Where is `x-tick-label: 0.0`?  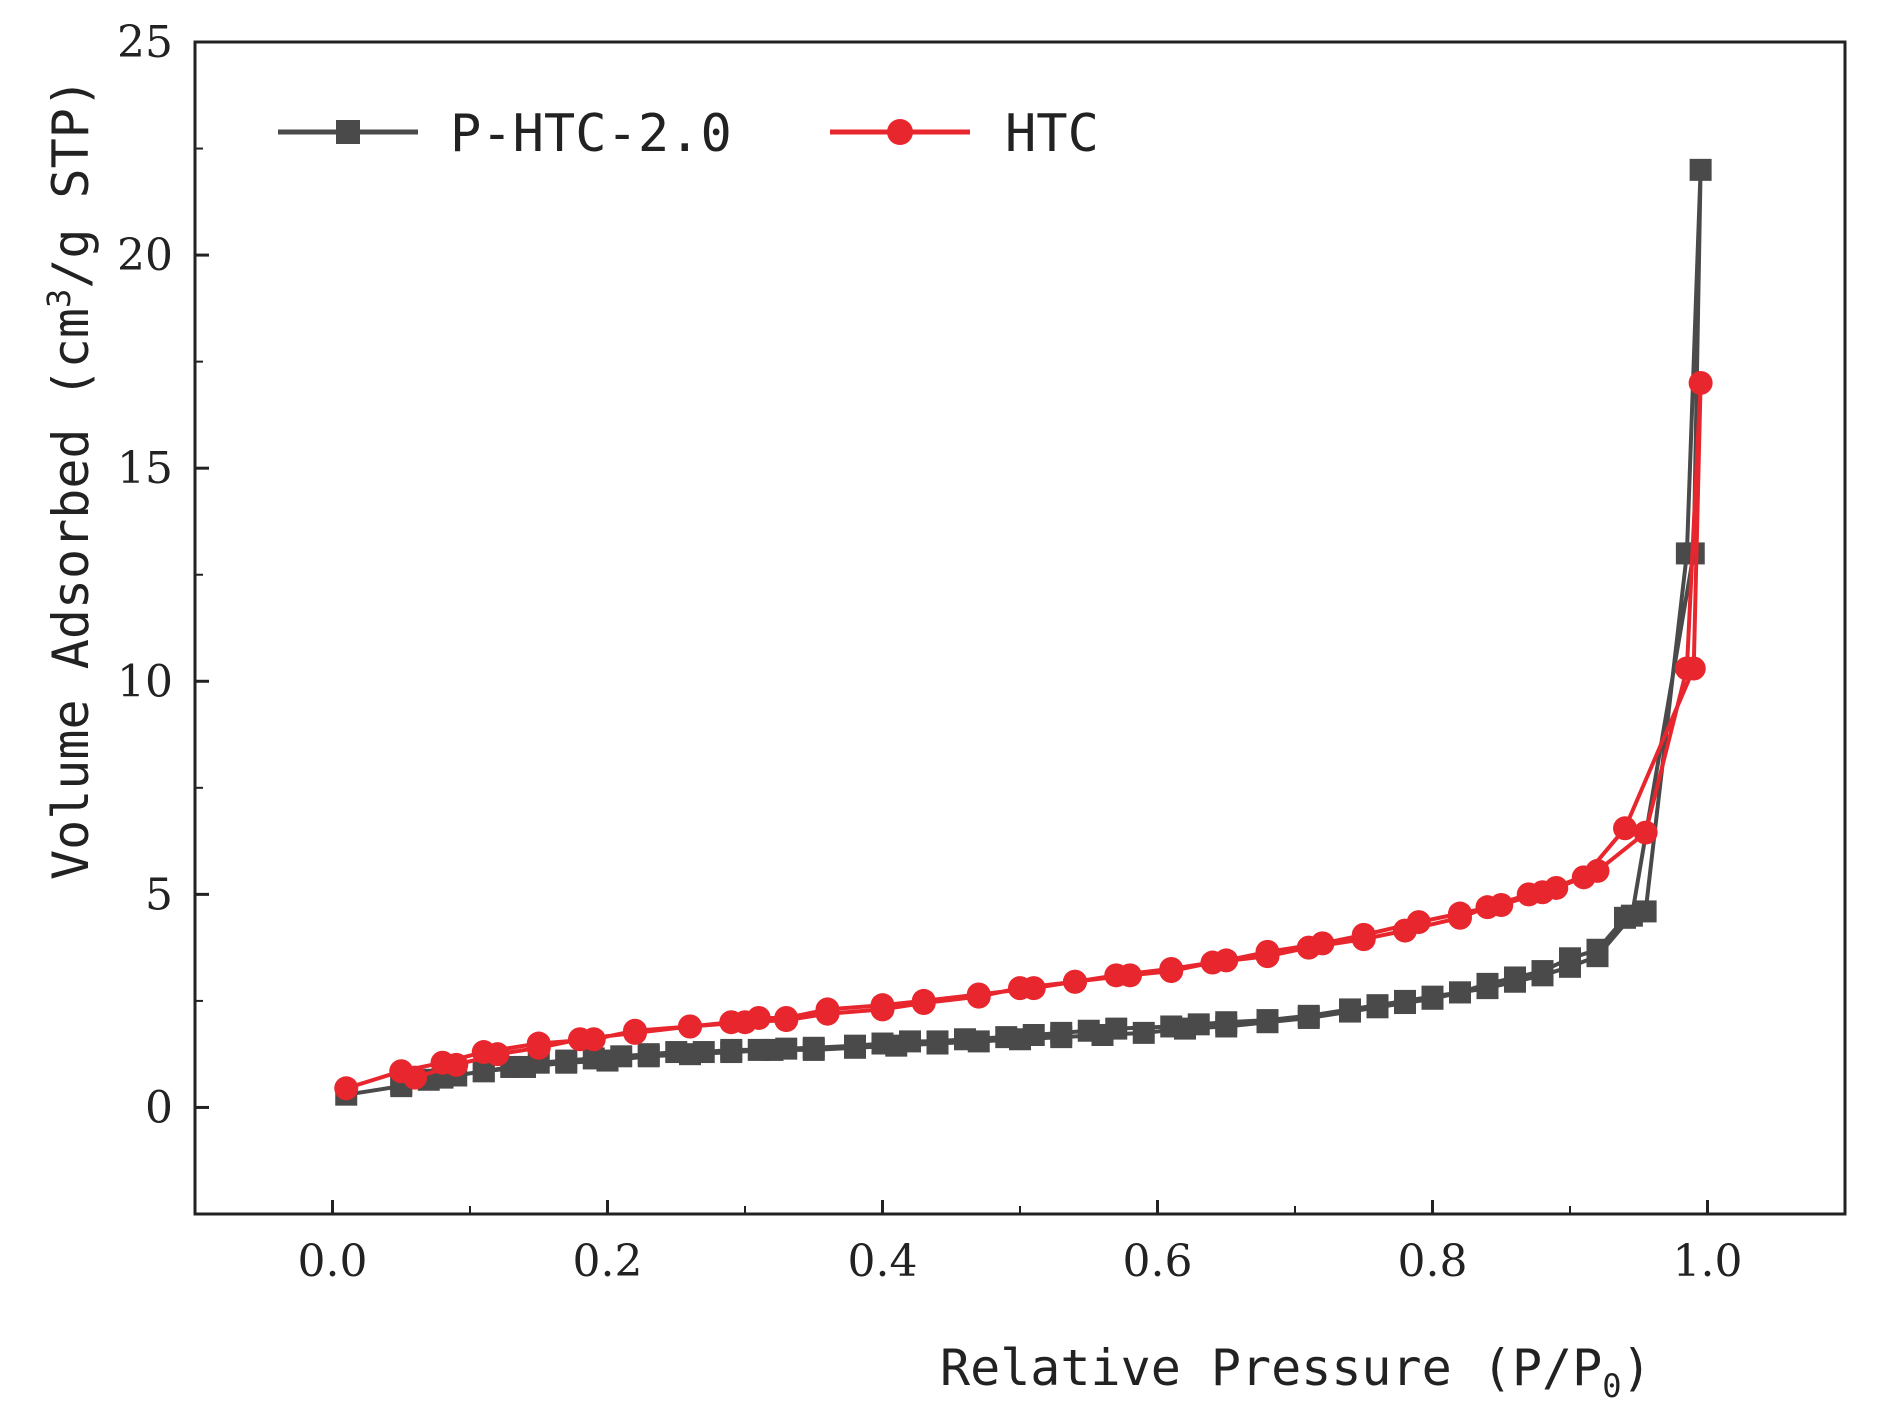 x-tick-label: 0.0 is located at coordinates (333, 1261).